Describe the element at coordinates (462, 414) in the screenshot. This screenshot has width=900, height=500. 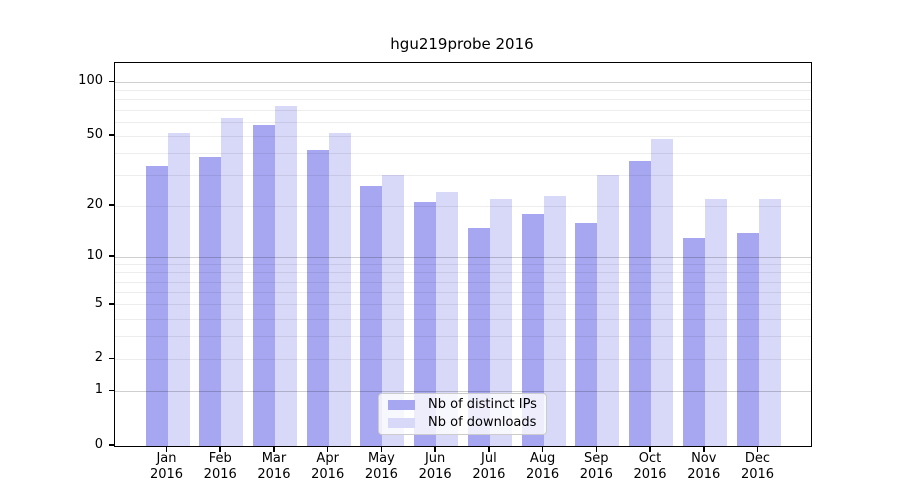
I see `legend: Nb of distinct IPs Nb of downloads` at that location.